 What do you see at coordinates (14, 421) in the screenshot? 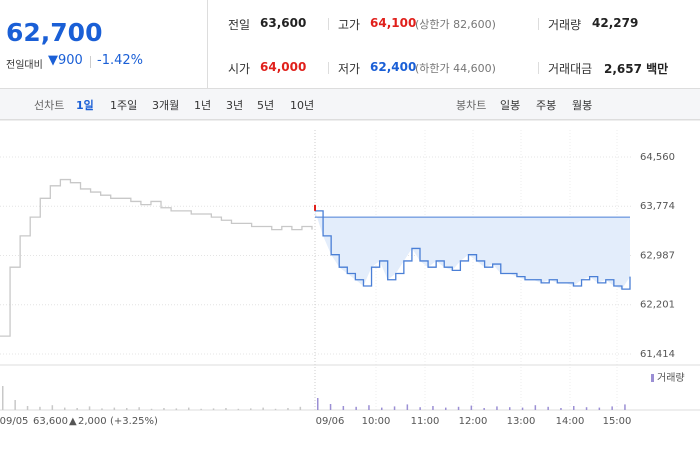
I see `x-tick-label: 09/05` at bounding box center [14, 421].